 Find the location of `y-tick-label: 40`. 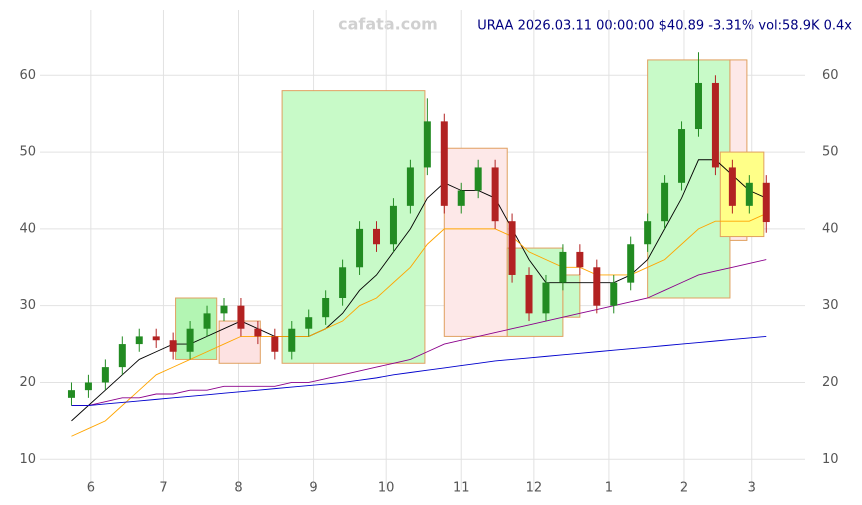

y-tick-label: 40 is located at coordinates (27, 228).